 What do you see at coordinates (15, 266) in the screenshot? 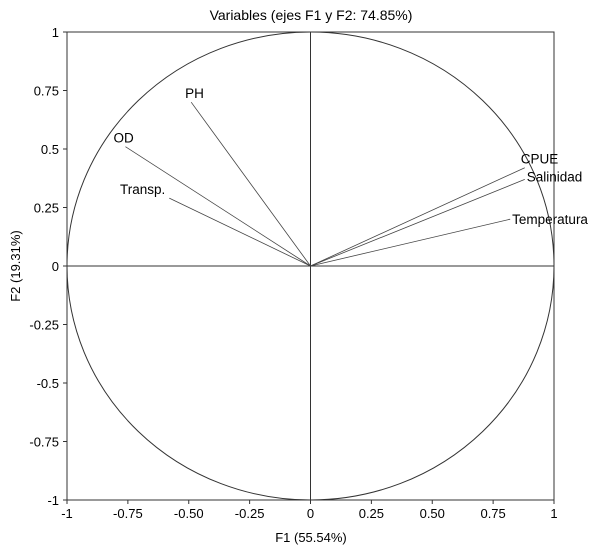
I see `y-axis-title: F2 (19.31%)` at bounding box center [15, 266].